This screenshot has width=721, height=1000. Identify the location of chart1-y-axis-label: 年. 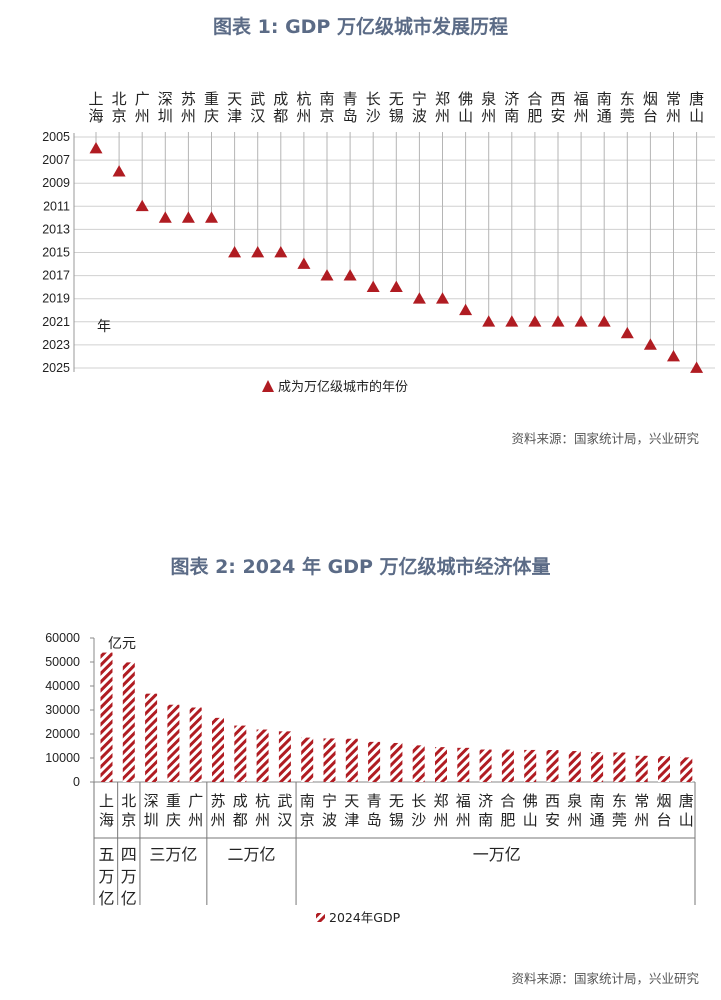
(104, 327).